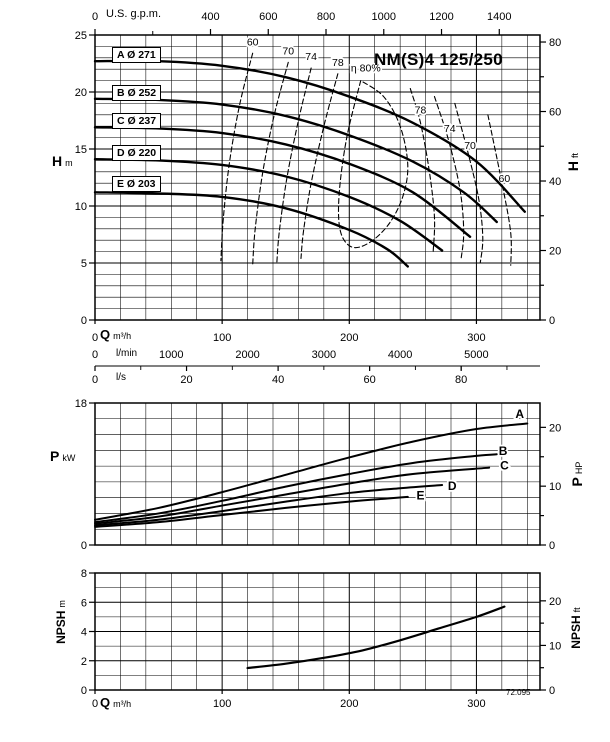 The image size is (610, 742). I want to click on svg-text: 2000, so click(247, 355).